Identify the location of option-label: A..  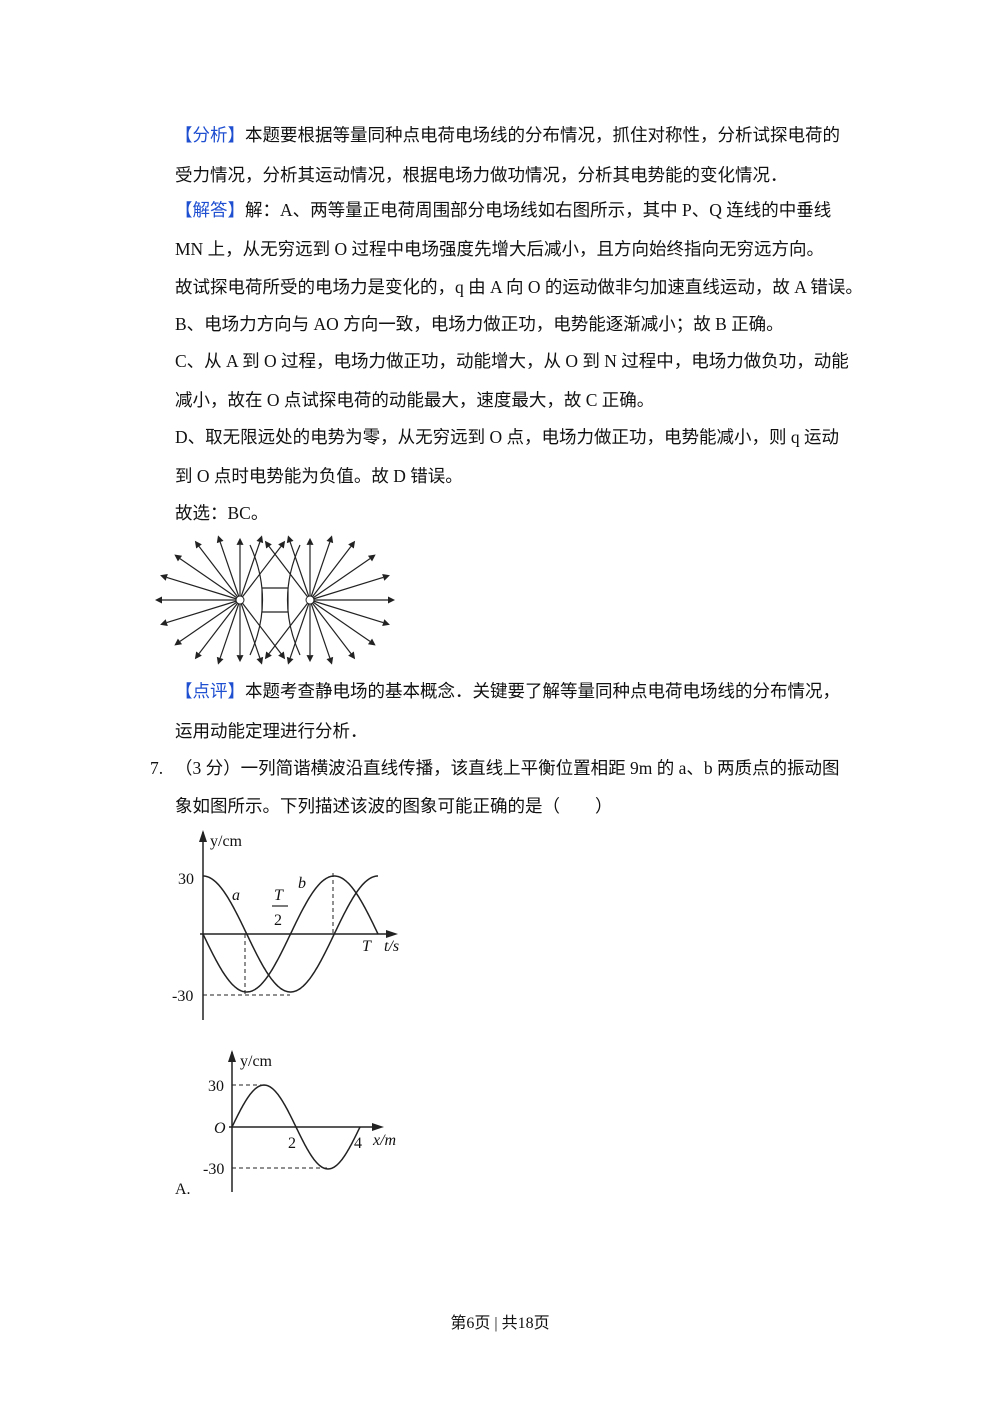
(183, 1189).